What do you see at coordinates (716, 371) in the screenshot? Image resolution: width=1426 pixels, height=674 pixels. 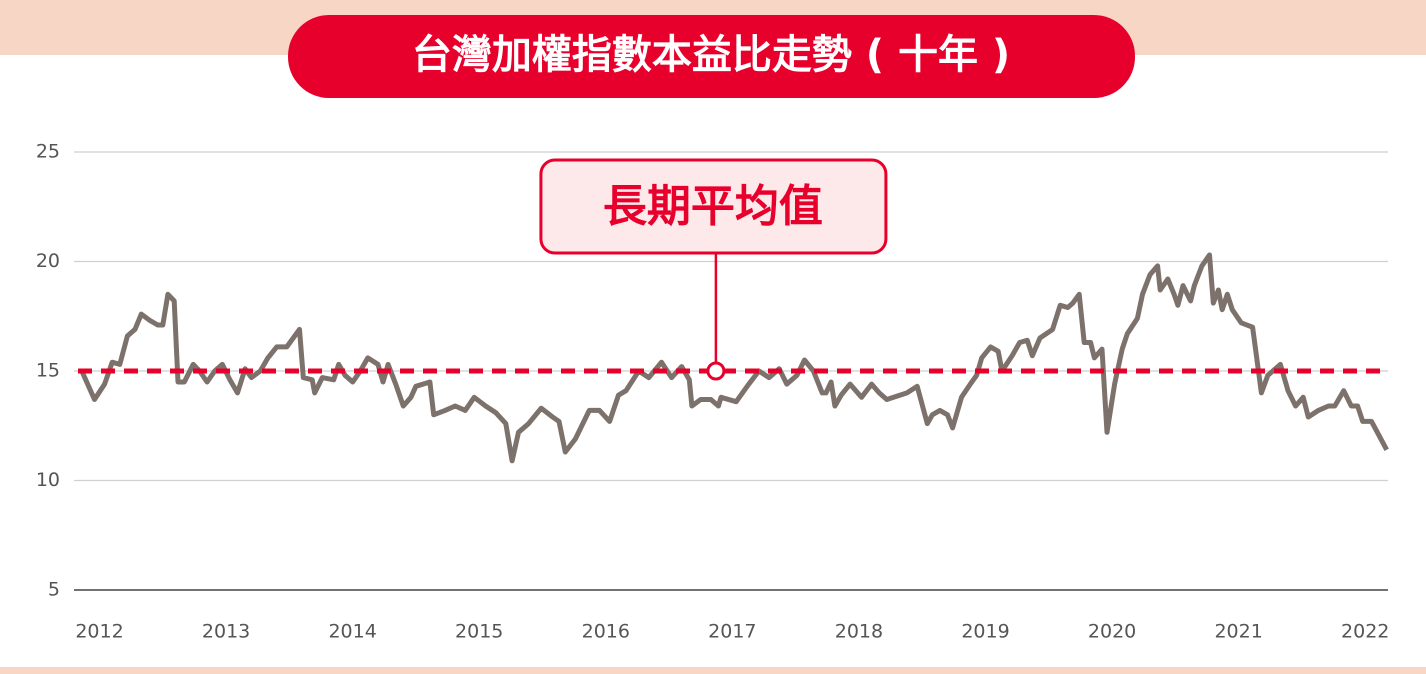 I see `reference-marker` at bounding box center [716, 371].